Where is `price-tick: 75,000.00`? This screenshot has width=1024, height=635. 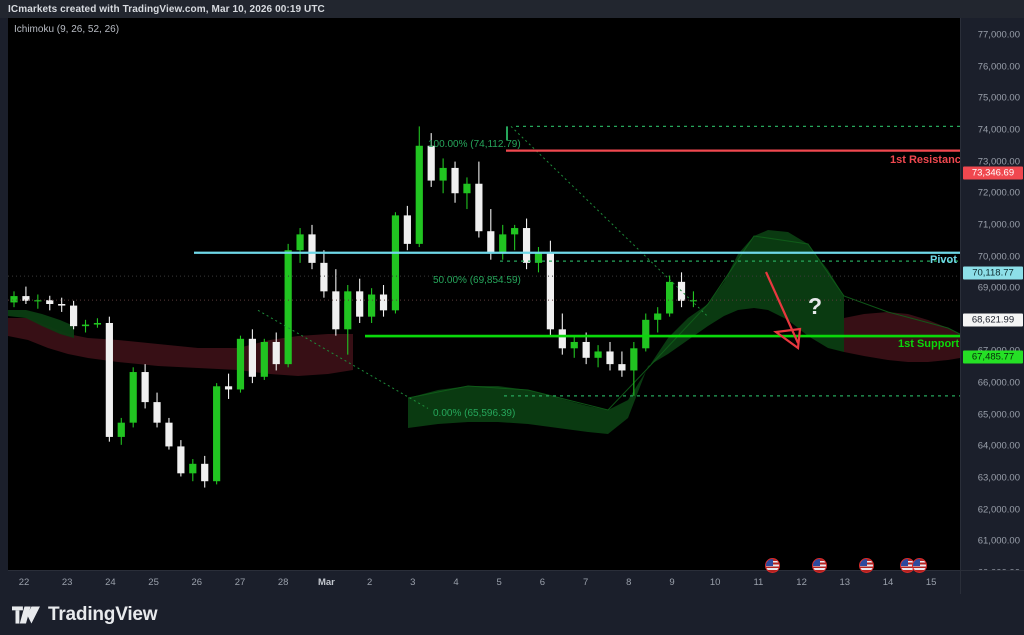
price-tick: 75,000.00 is located at coordinates (998, 98).